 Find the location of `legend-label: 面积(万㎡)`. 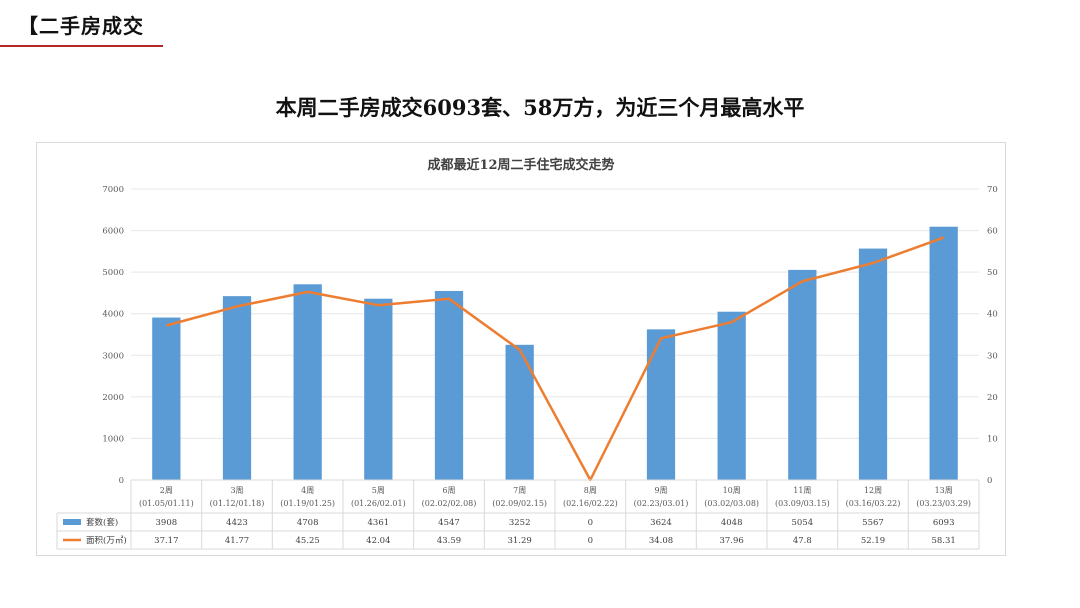

legend-label: 面积(万㎡) is located at coordinates (106, 540).